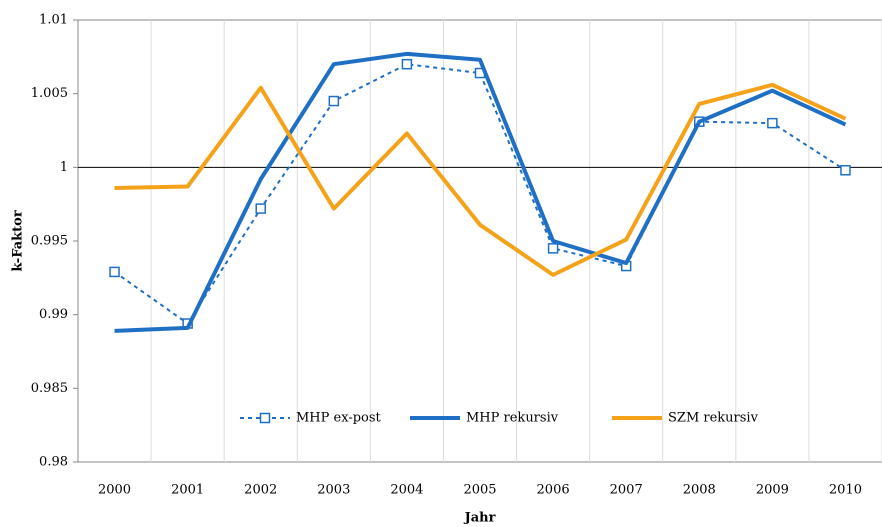 The width and height of the screenshot is (882, 527). I want to click on y-tick-label: 0.995, so click(49, 241).